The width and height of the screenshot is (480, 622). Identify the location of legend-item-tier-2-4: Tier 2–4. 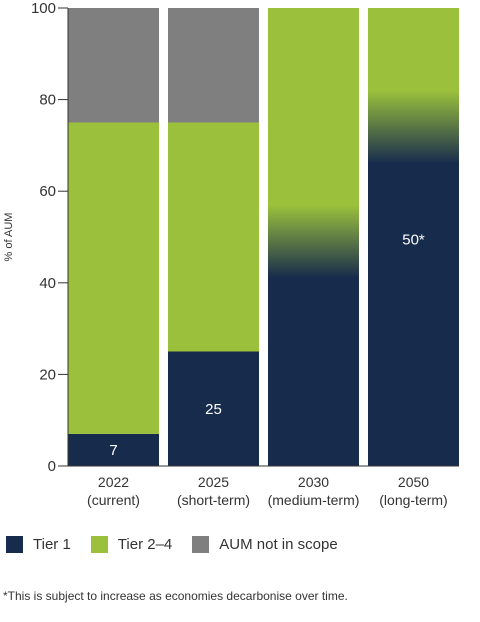
(131, 544).